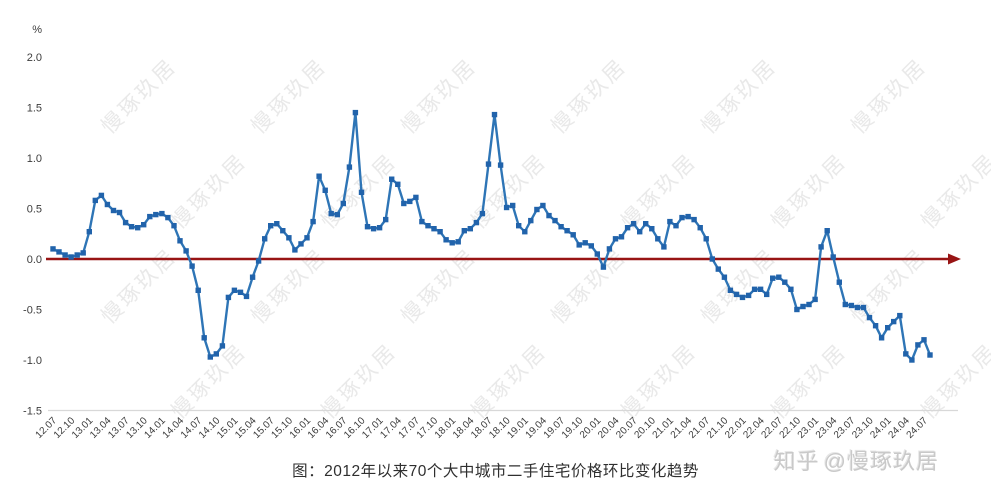 The image size is (991, 500). I want to click on y-axis-tick-label: -0.5, so click(32, 311).